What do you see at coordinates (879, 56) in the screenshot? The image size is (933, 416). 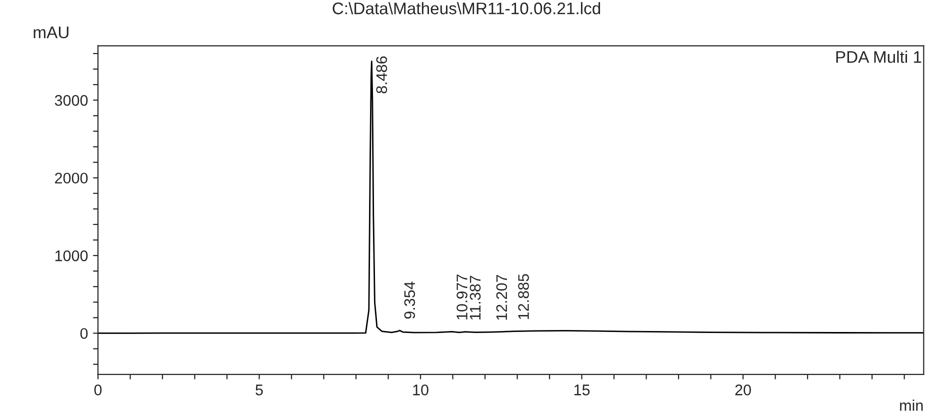 I see `annotation: PDA Multi 1` at bounding box center [879, 56].